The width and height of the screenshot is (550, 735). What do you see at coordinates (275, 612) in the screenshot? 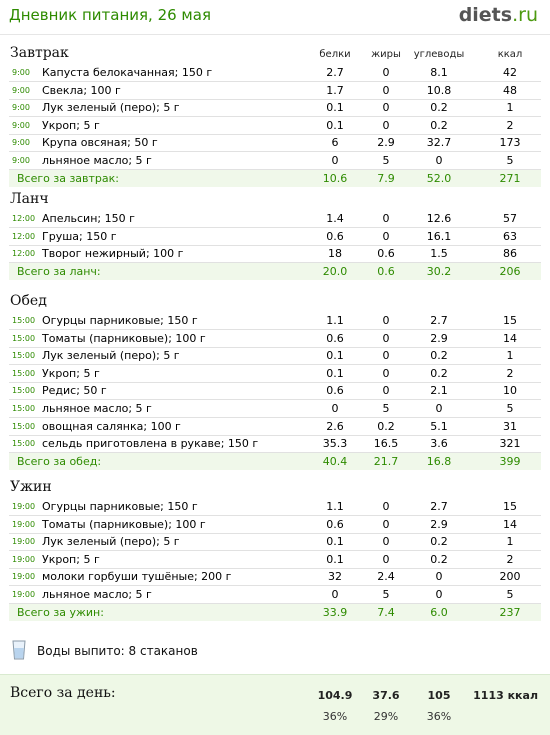
I see `meal-total-row: Всего за ужин: 33.9 7.4 6.0 237` at bounding box center [275, 612].